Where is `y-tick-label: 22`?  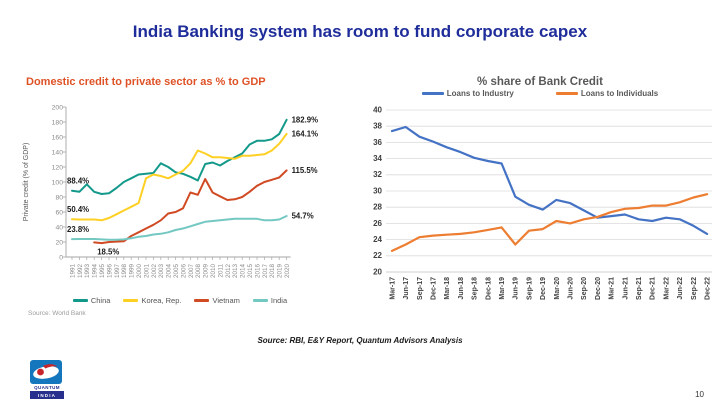 y-tick-label: 22 is located at coordinates (377, 255).